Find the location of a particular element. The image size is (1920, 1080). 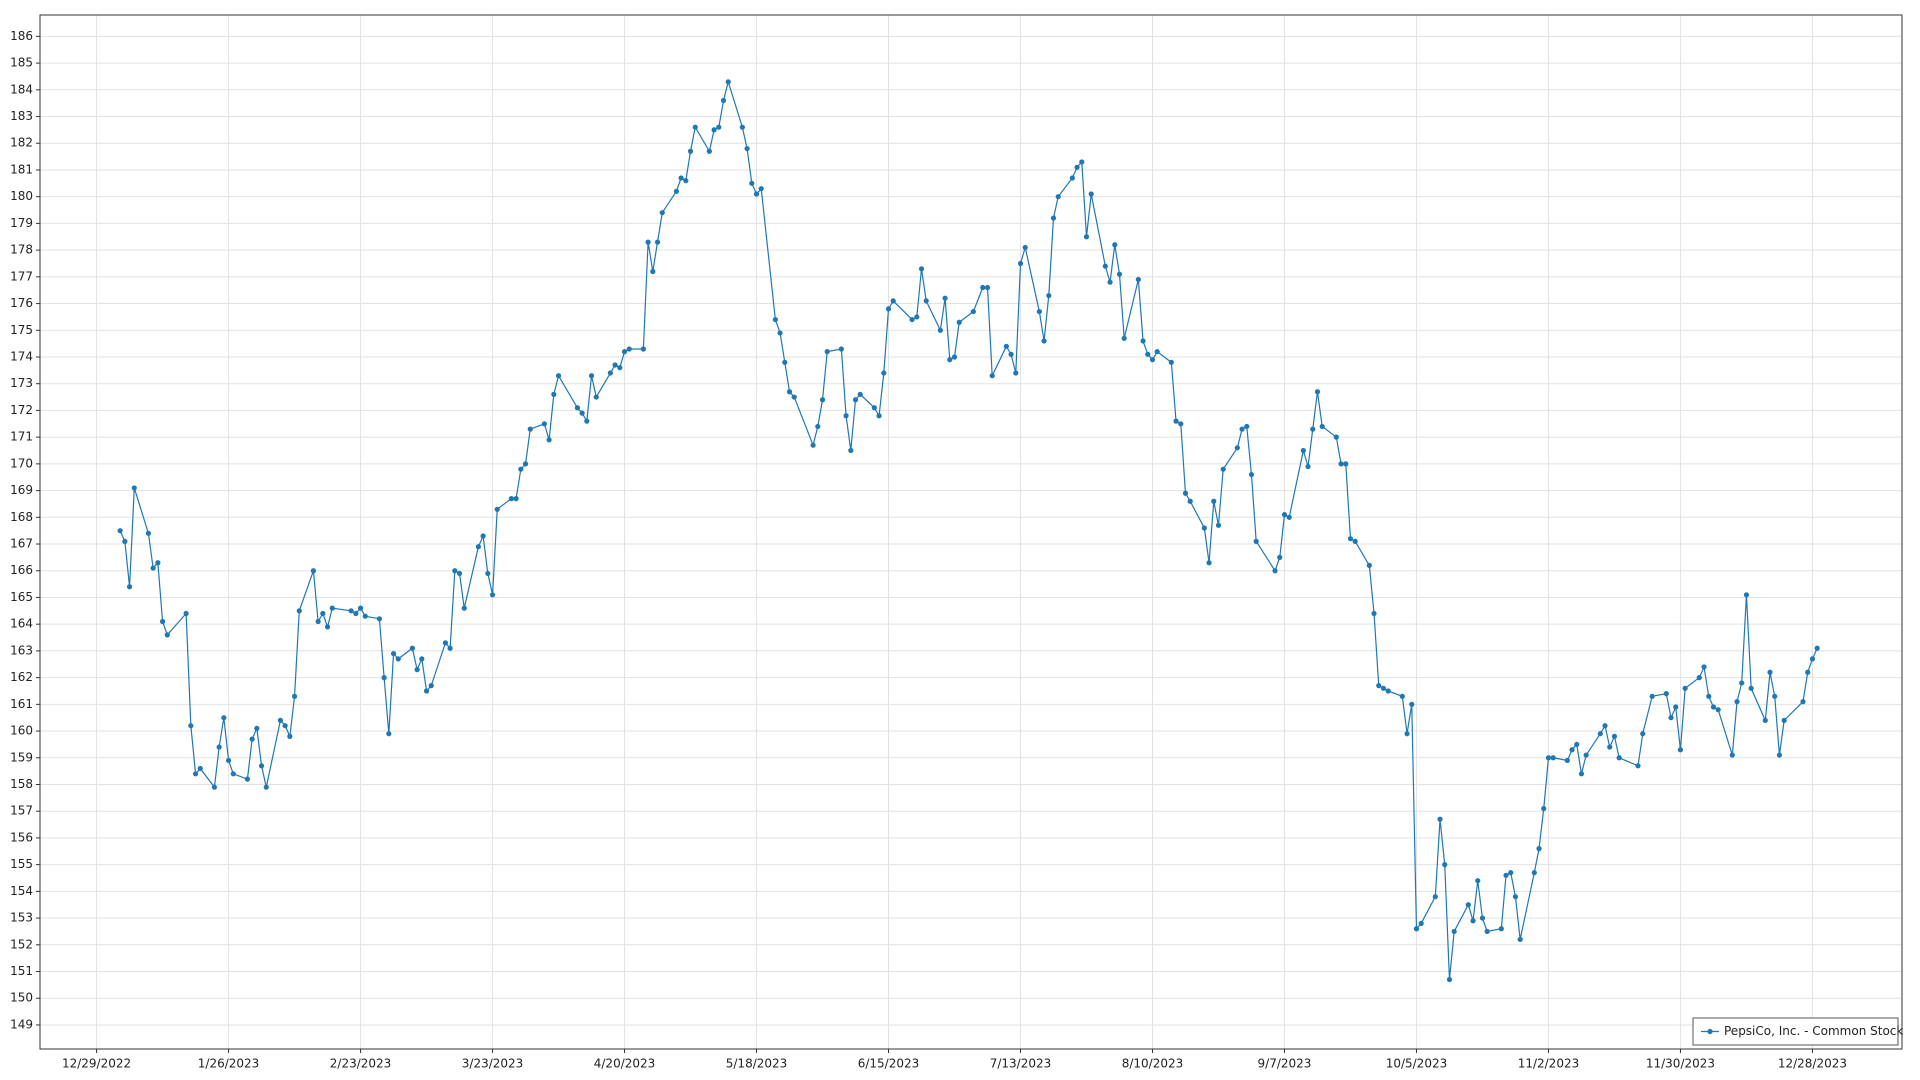

y-tick-label: 181 is located at coordinates (21, 169).